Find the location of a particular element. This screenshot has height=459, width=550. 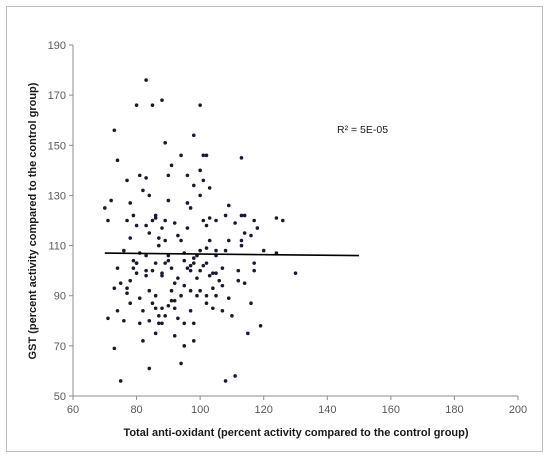

y-tick-label: 90 is located at coordinates (60, 297).